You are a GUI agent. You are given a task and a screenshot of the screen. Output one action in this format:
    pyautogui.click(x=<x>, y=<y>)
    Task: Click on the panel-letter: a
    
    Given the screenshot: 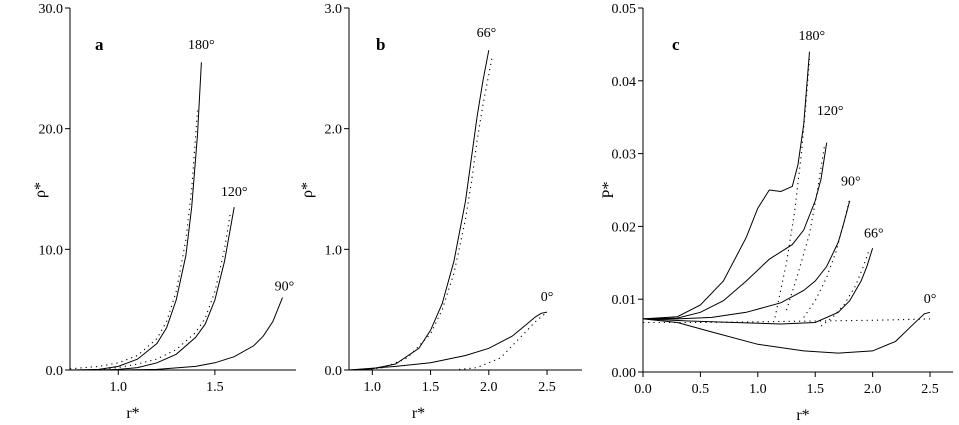 What is the action you would take?
    pyautogui.click(x=99, y=44)
    